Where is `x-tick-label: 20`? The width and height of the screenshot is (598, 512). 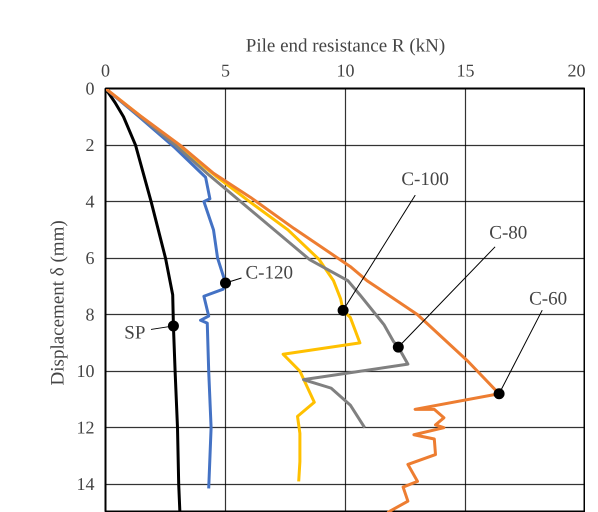 x-tick-label: 20 is located at coordinates (577, 70).